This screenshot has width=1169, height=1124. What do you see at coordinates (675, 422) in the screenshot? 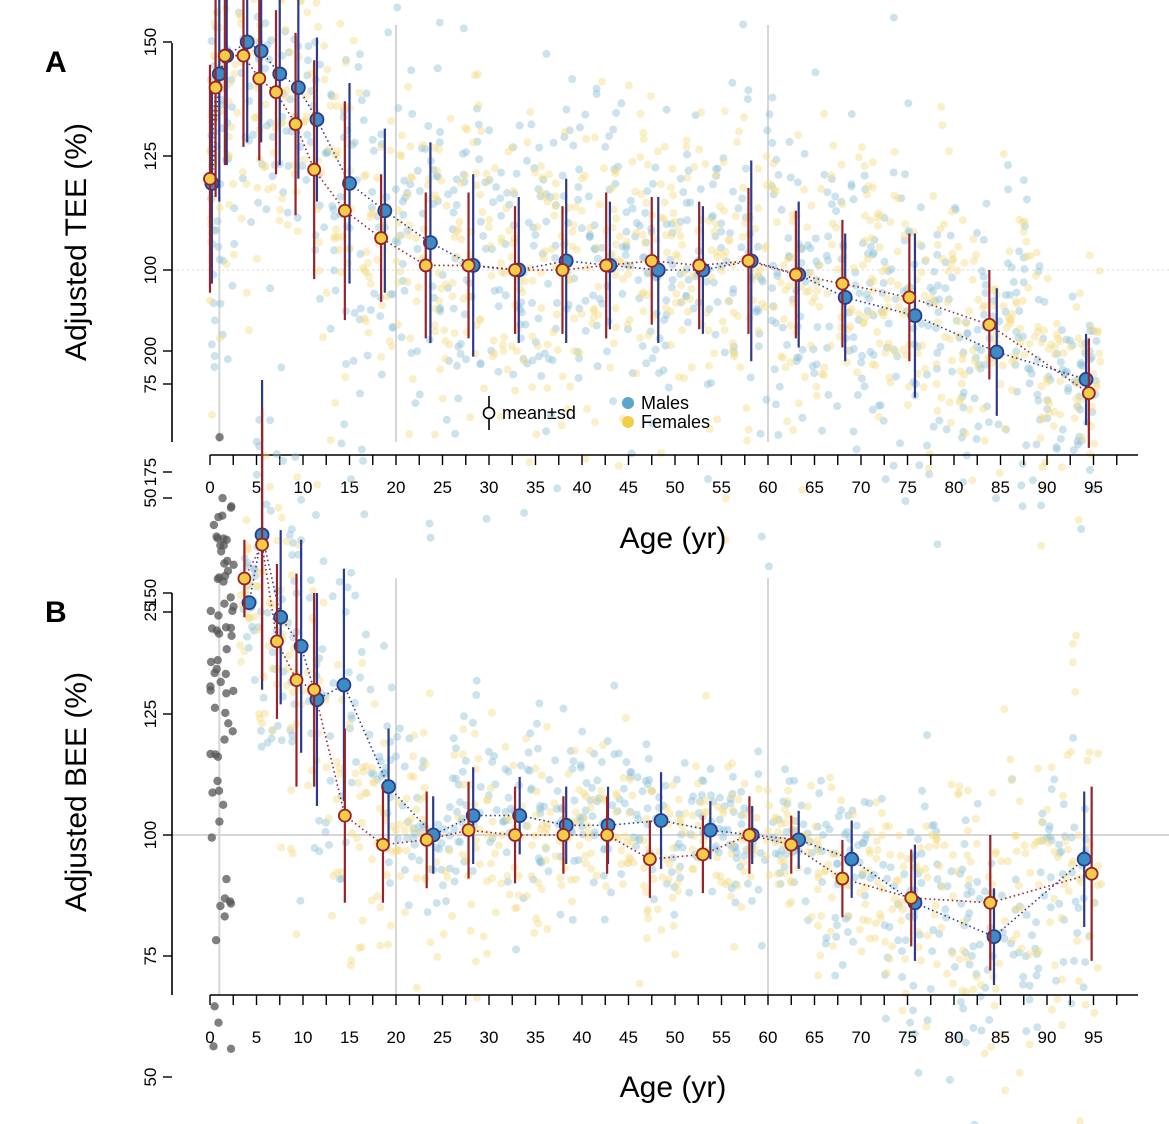
I see `legend-females-label: Females` at bounding box center [675, 422].